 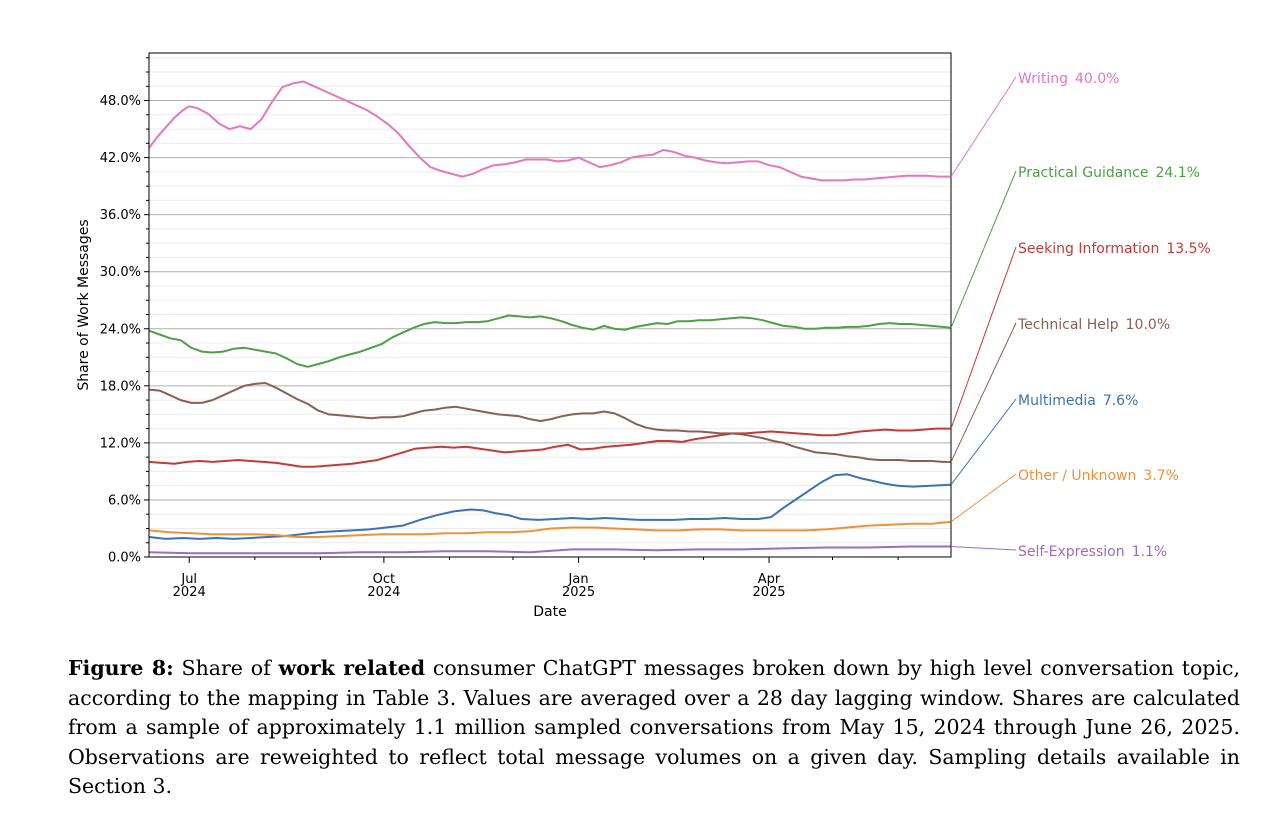 I want to click on end-label: Writing 40.0%, so click(x=1068, y=79).